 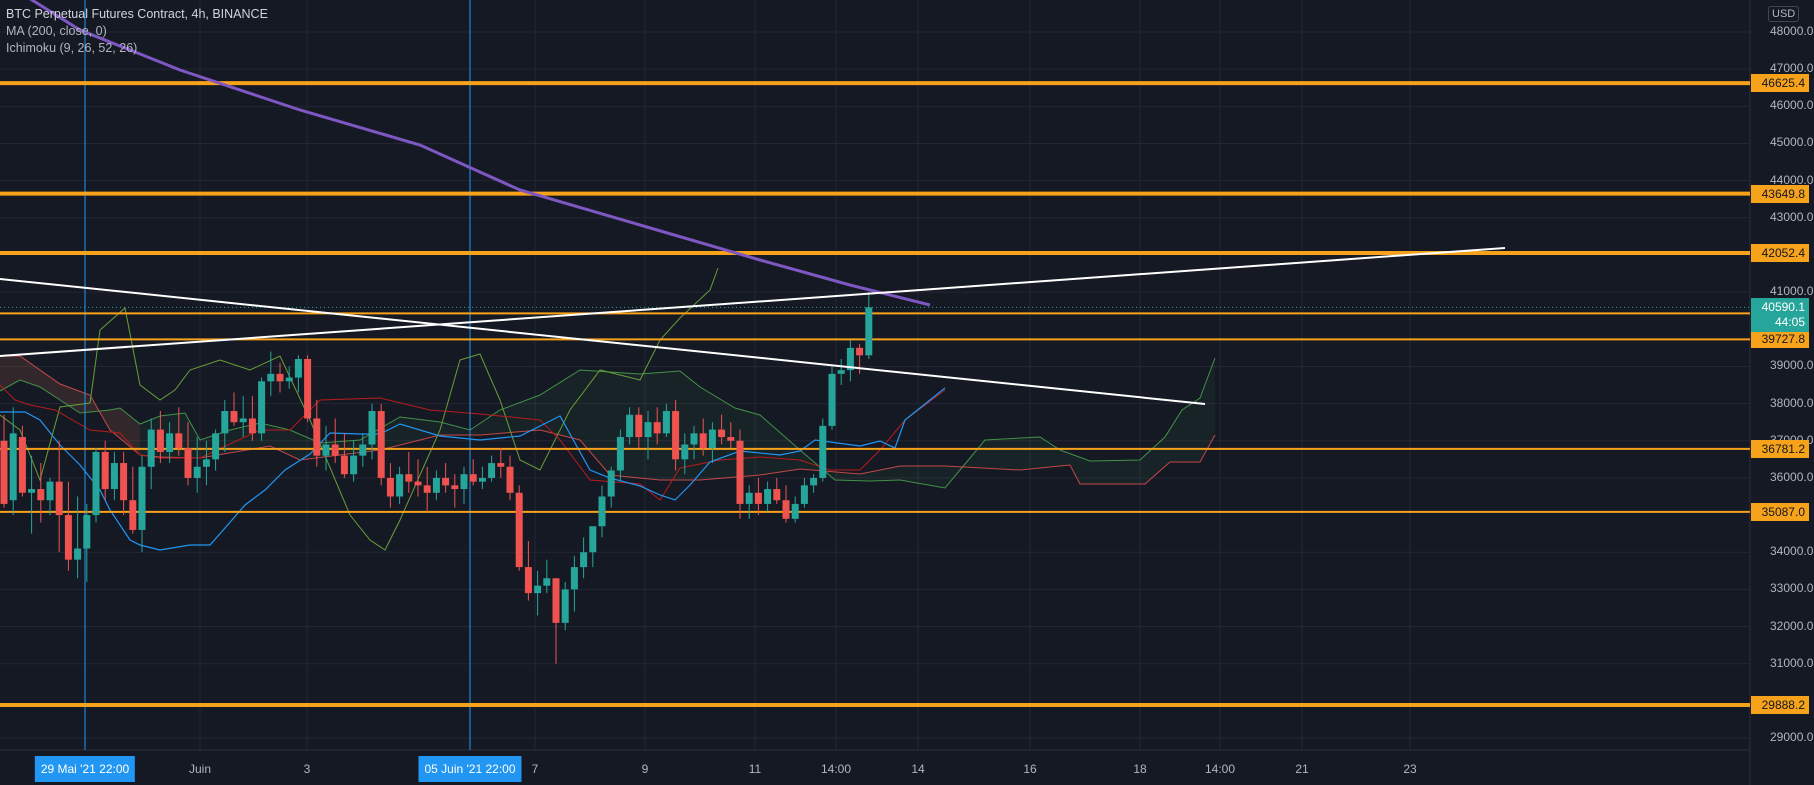 I want to click on time-tick: 23, so click(x=1410, y=769).